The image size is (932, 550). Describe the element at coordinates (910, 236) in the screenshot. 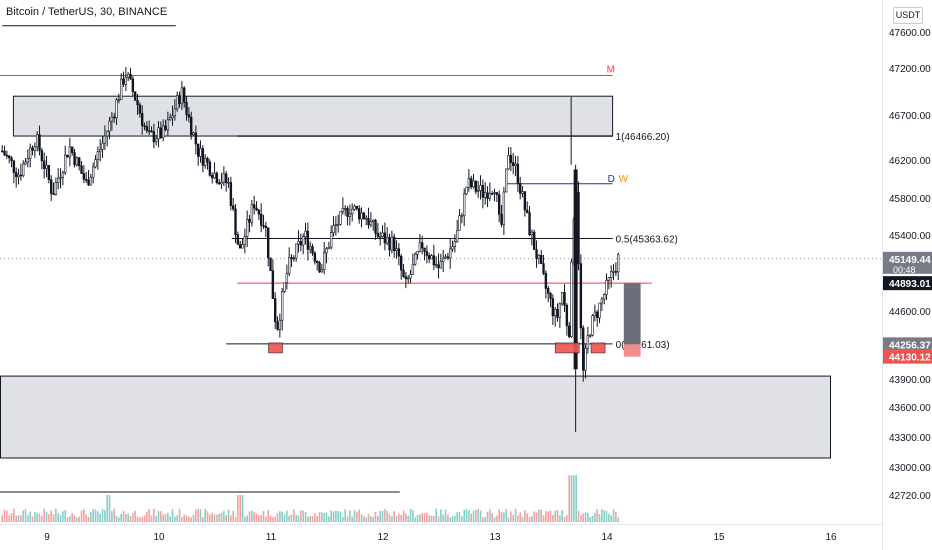

I see `price-tick-label: 45400.00` at that location.